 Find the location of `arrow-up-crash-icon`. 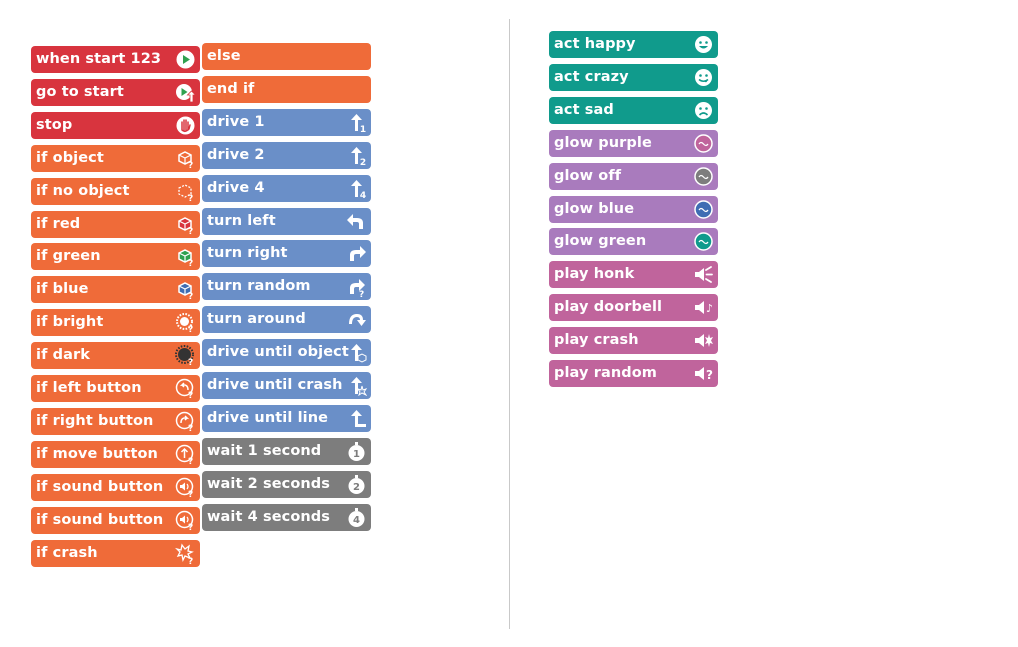

arrow-up-crash-icon is located at coordinates (359, 386).